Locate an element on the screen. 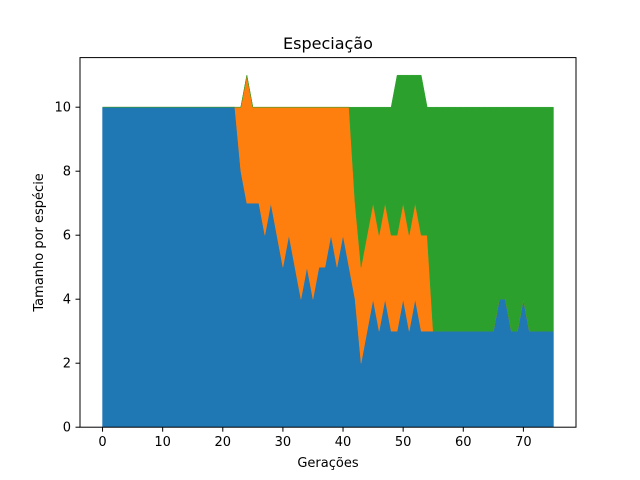 The height and width of the screenshot is (480, 640). chart-title: Especiação is located at coordinates (328, 43).